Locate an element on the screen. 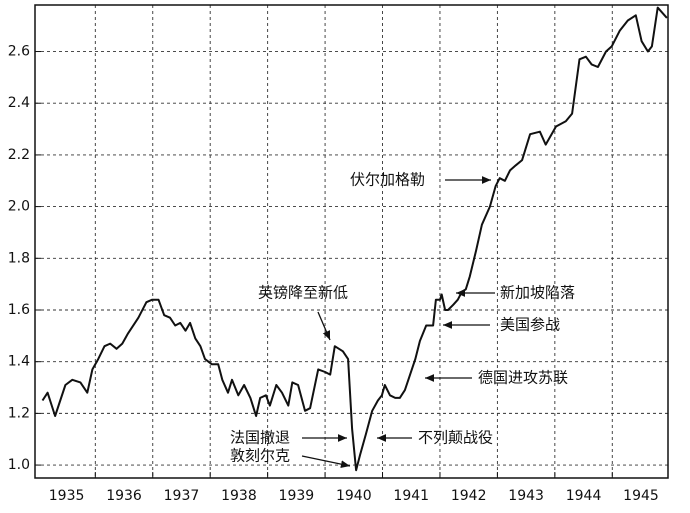 This screenshot has width=690, height=513. annotation: 伏尔加格勒 is located at coordinates (387, 180).